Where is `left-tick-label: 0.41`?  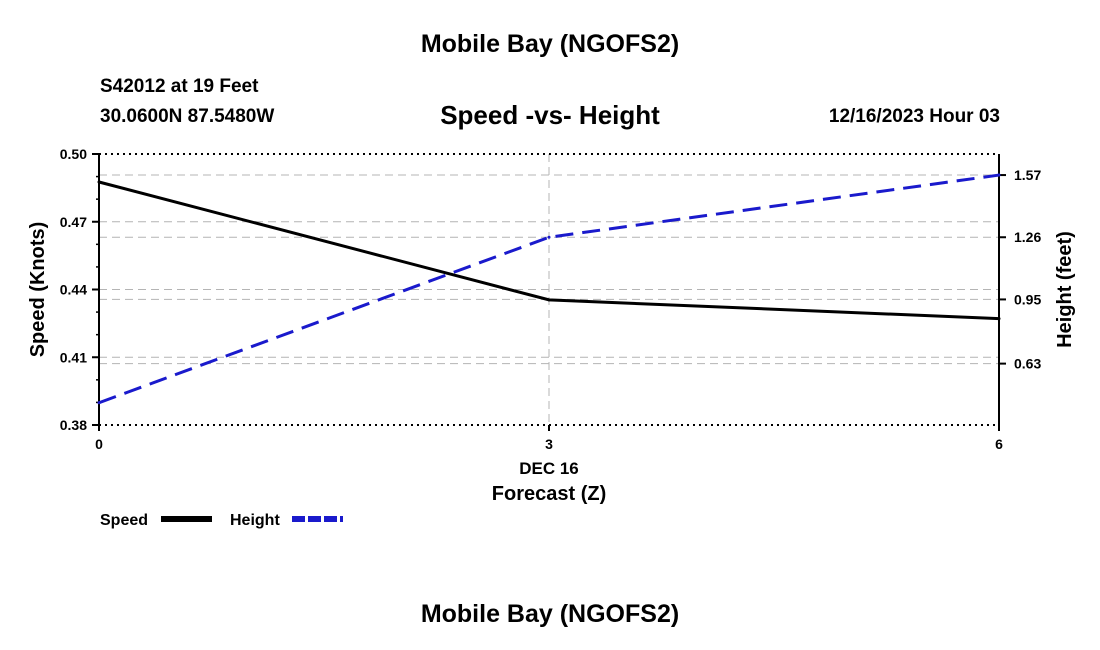
left-tick-label: 0.41 is located at coordinates (73, 357).